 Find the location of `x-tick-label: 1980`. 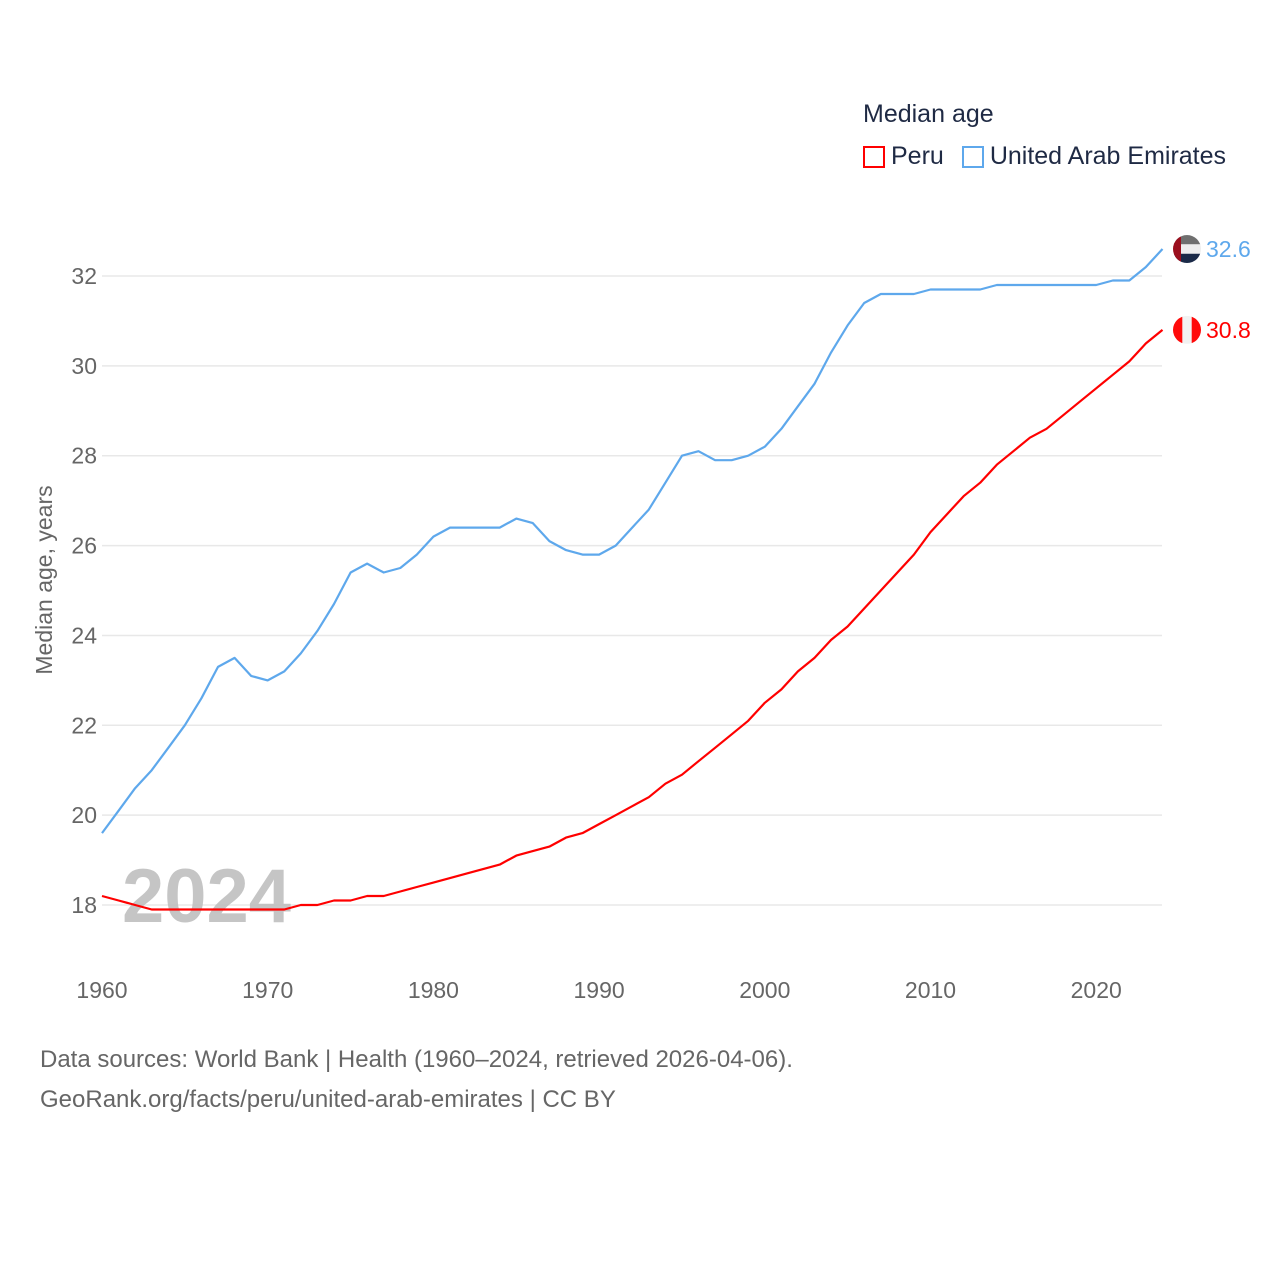

x-tick-label: 1980 is located at coordinates (433, 990).